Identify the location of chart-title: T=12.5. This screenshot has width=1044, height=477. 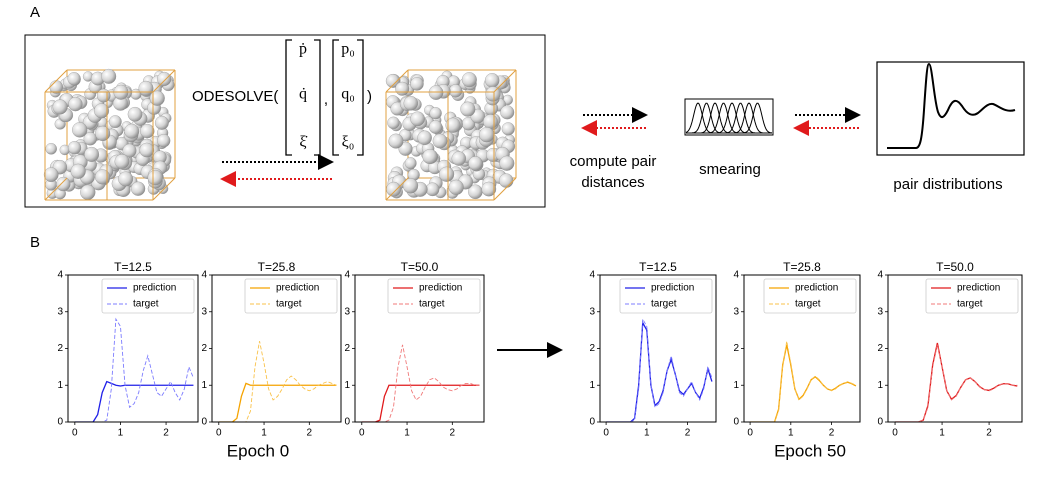
(133, 267).